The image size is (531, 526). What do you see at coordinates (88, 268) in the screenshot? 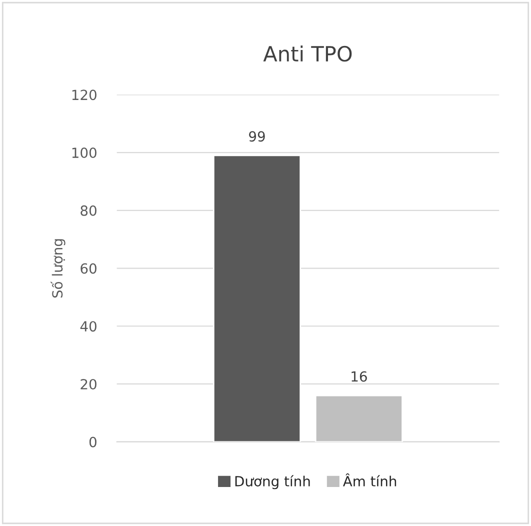
I see `y-tick-label: 60` at bounding box center [88, 268].